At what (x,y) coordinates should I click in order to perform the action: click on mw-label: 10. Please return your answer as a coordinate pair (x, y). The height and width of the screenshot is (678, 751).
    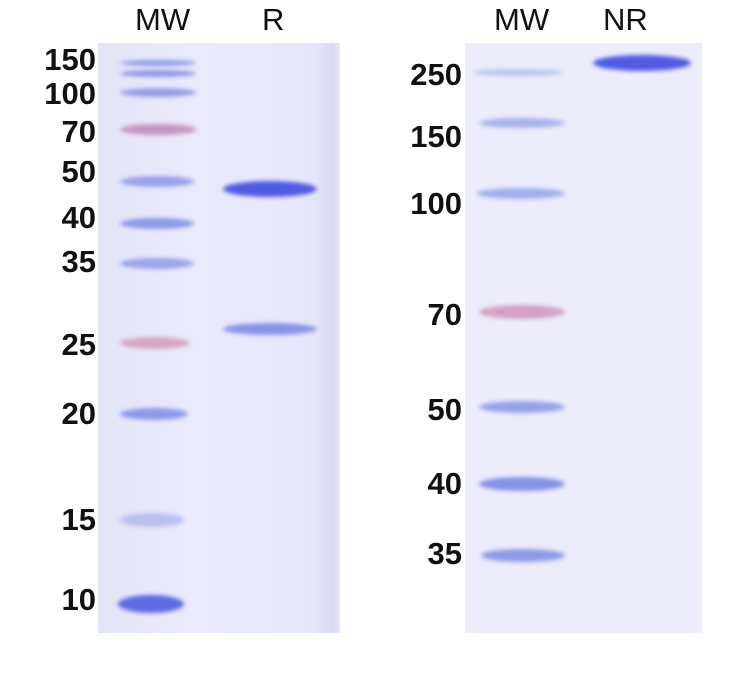
    Looking at the image, I should click on (78, 599).